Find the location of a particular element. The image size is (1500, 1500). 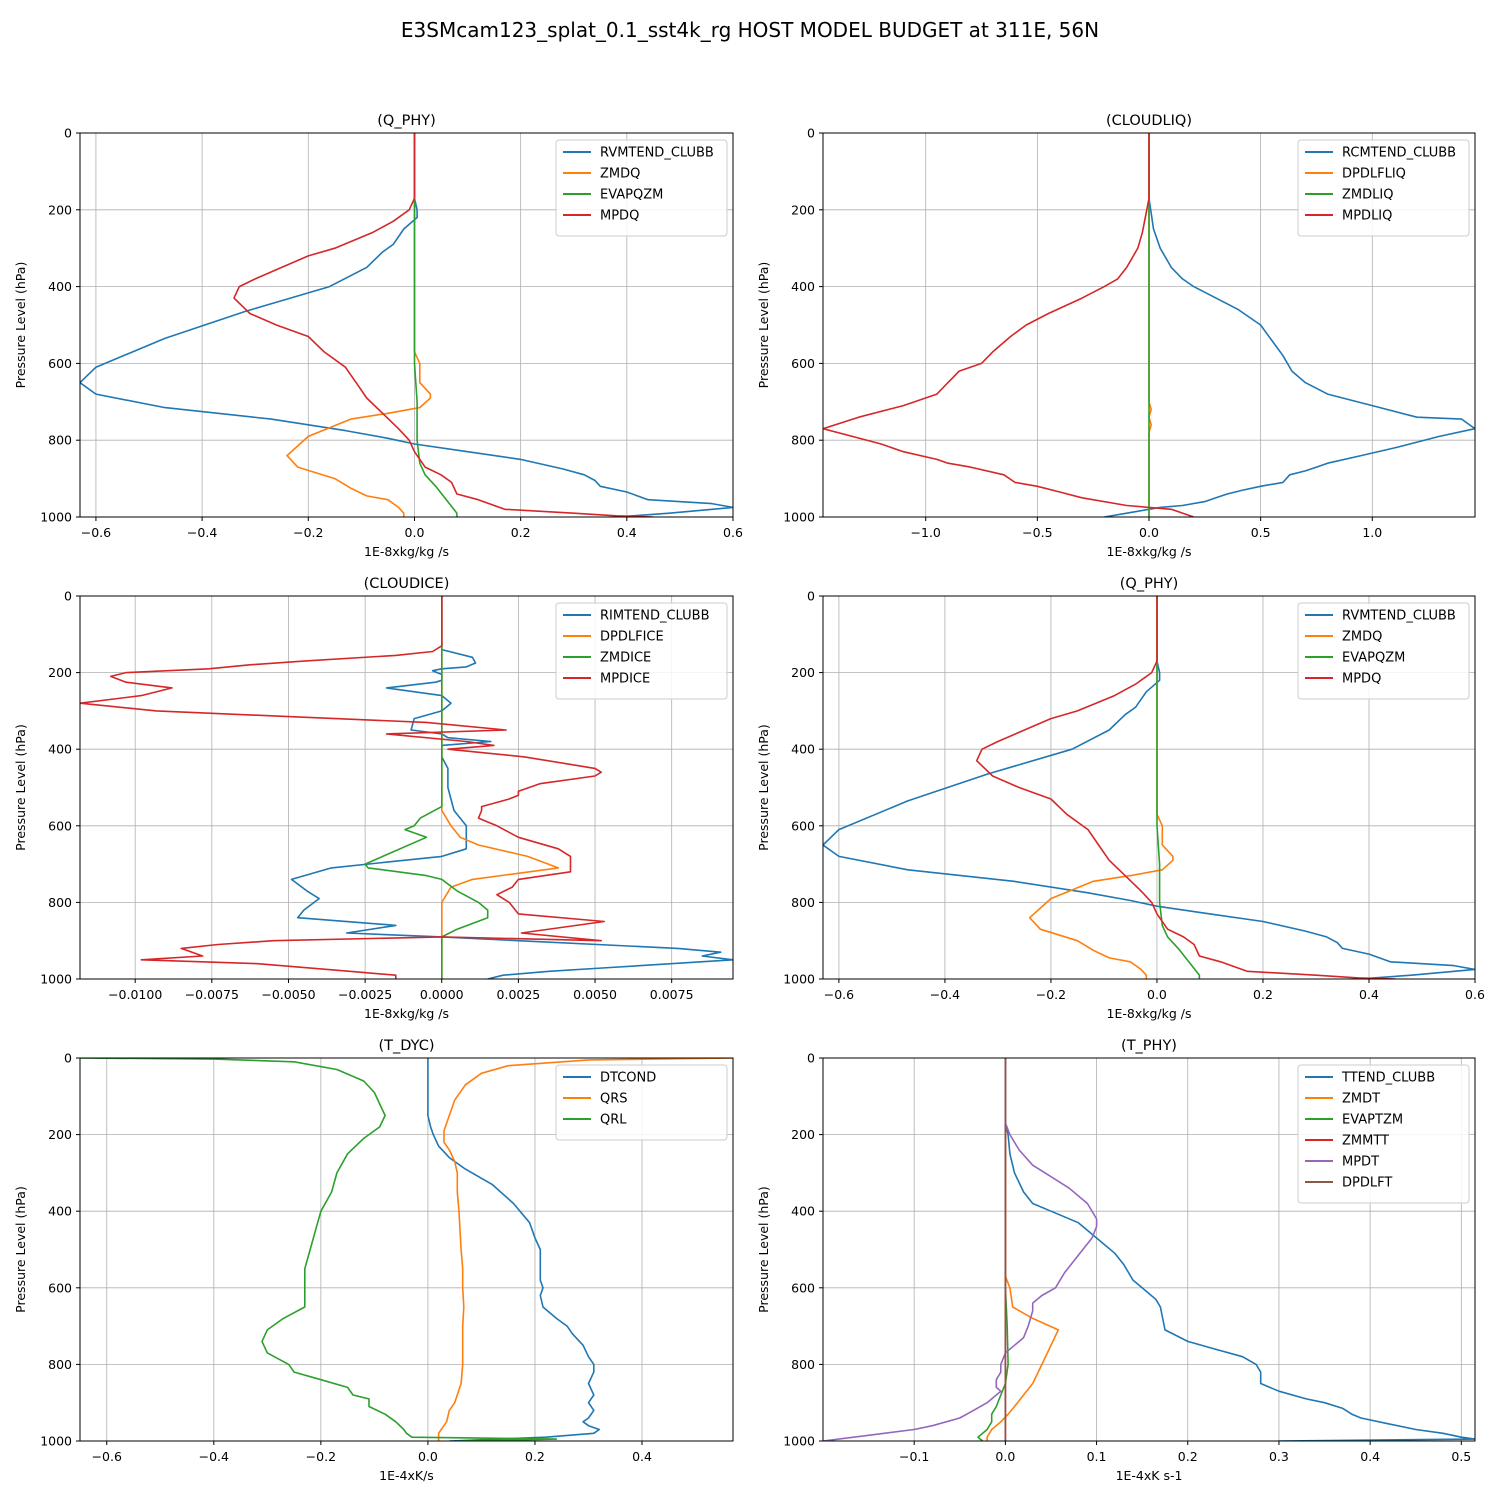

legend-label: QRS is located at coordinates (614, 1099).